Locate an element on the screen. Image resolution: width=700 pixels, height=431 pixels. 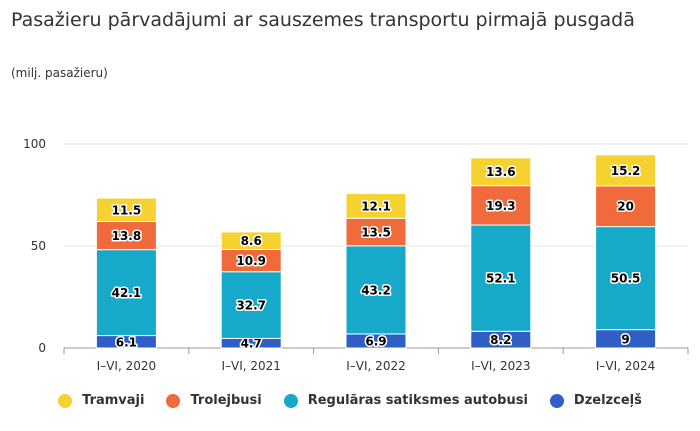
data-label: 13.6 is located at coordinates (501, 172).